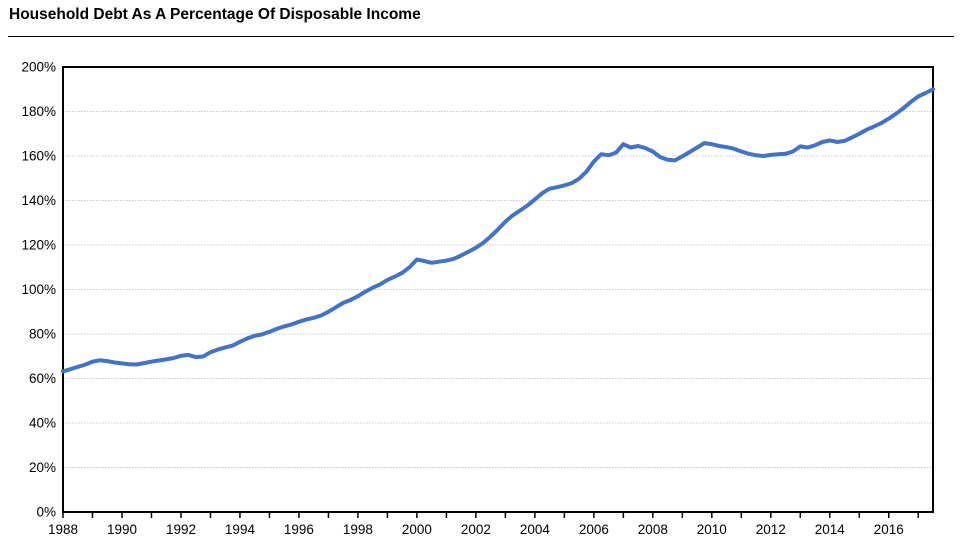  I want to click on x-axis-tick-label: 2004, so click(535, 529).